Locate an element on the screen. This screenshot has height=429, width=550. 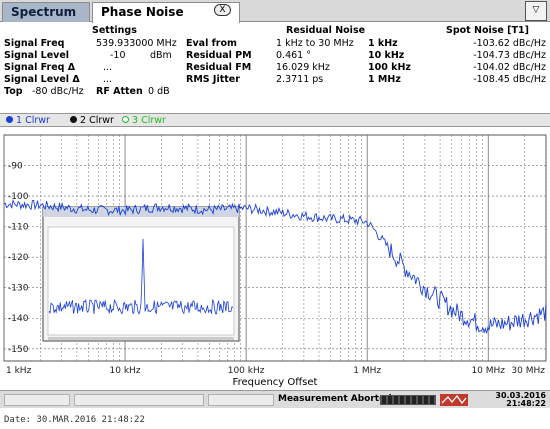
y-tick-labels: -90 -100 -110 -120 -130 -140 -150 is located at coordinates (18, 258).